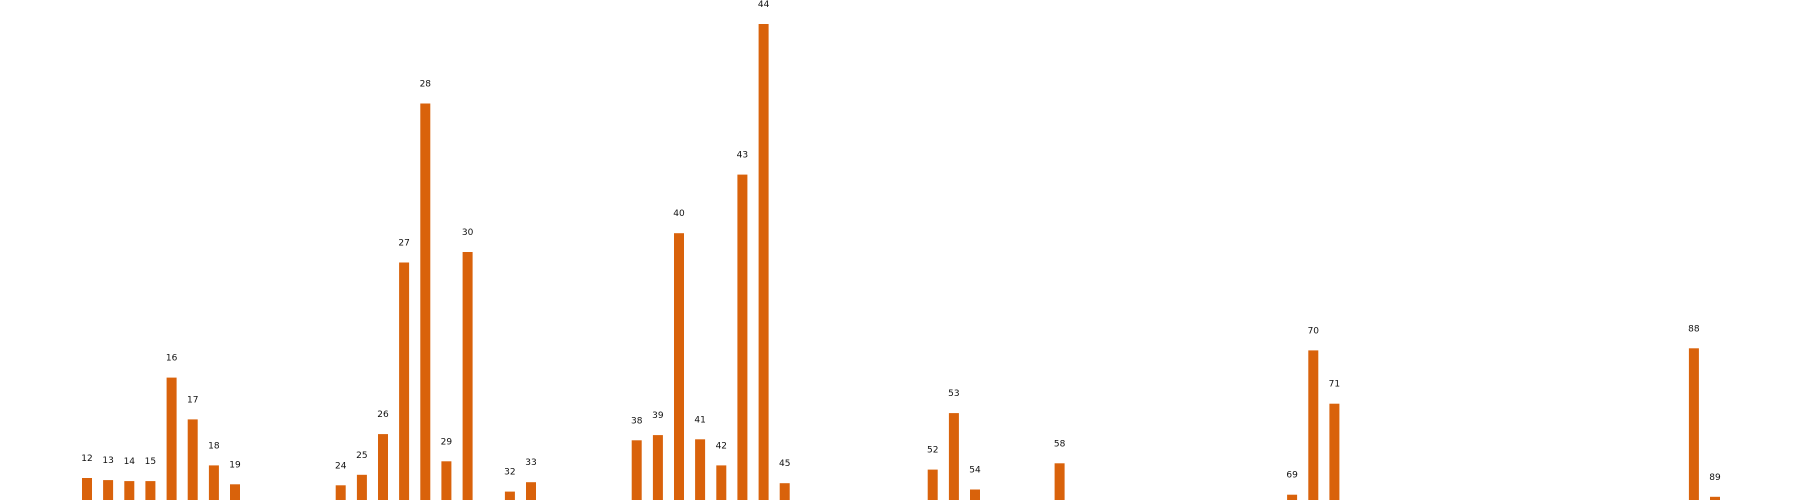 This screenshot has width=1800, height=500. Describe the element at coordinates (530, 463) in the screenshot. I see `bar-label-33: 33` at that location.